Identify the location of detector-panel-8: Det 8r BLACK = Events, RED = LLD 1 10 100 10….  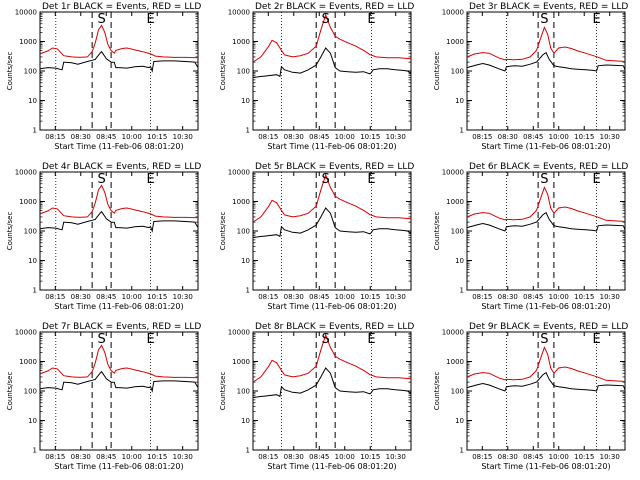
(316, 396).